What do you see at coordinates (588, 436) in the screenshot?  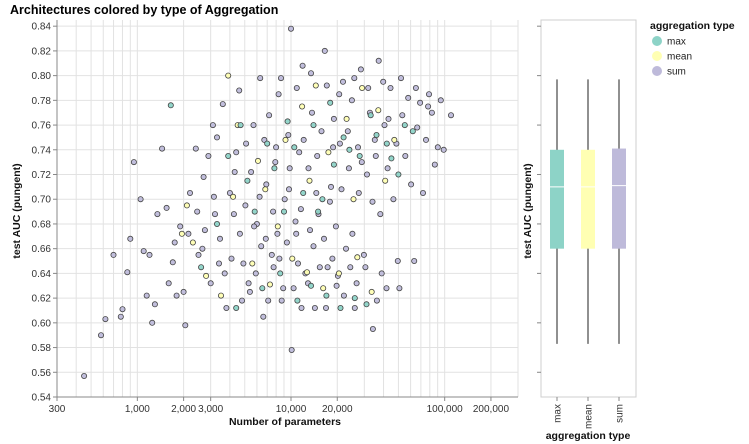 I see `box-x-axis-label: aggregation type` at bounding box center [588, 436].